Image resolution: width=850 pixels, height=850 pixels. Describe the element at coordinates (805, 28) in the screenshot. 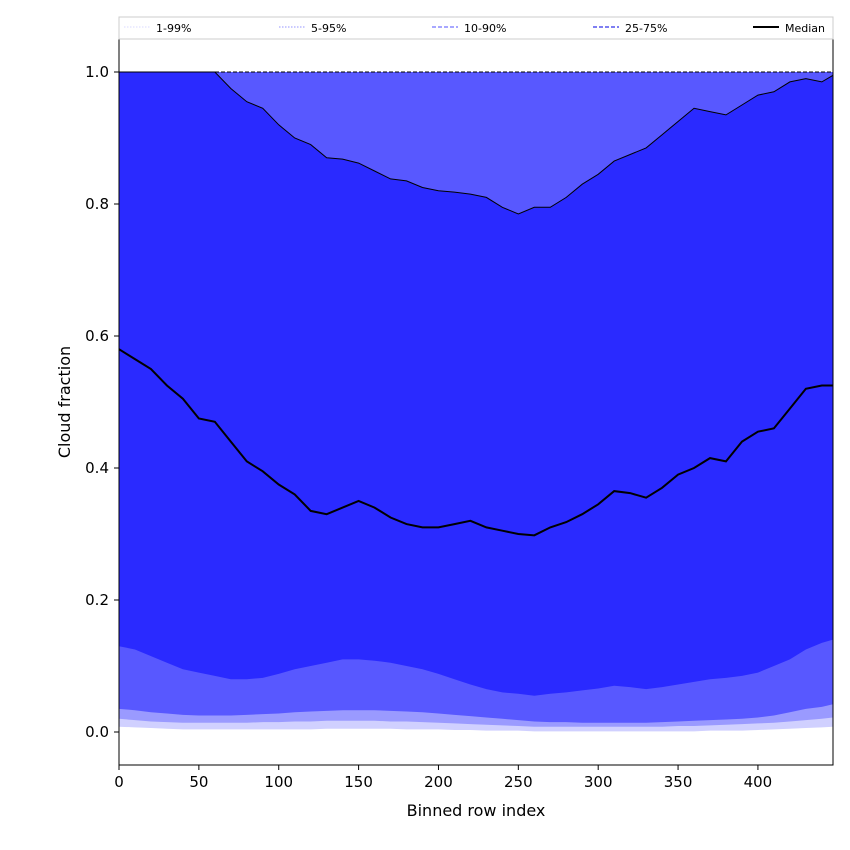

I see `legend-label: Median` at that location.